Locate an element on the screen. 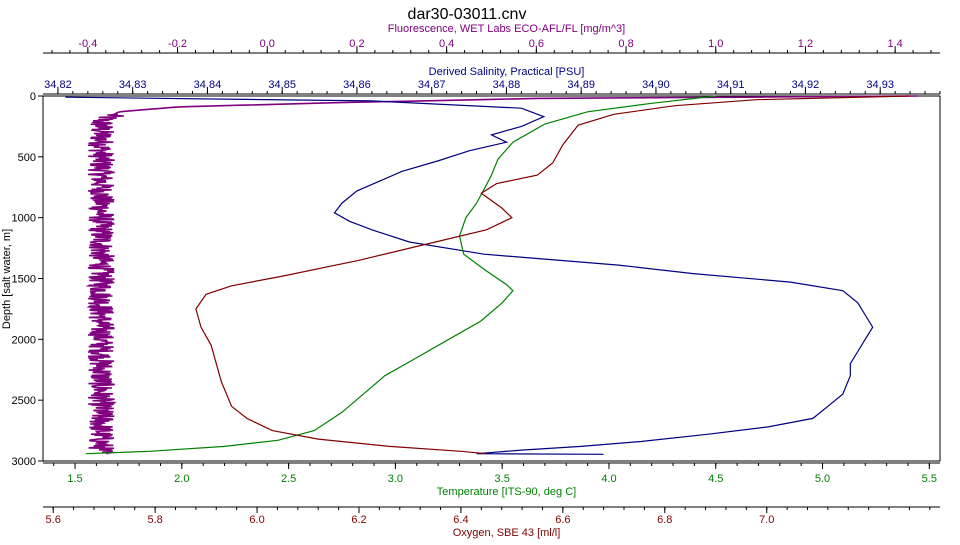 This screenshot has width=960, height=545. x-tick-label-salinity: 34.85 is located at coordinates (282, 85).